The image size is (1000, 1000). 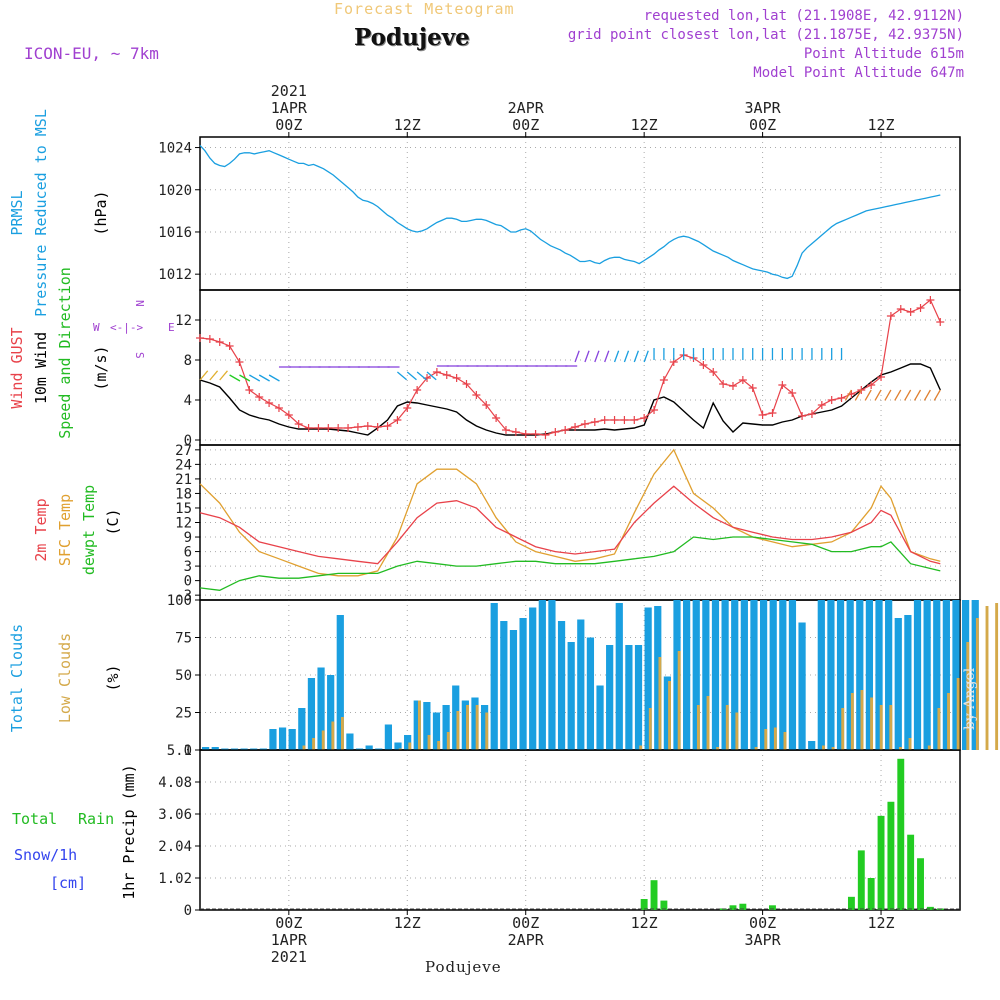 What do you see at coordinates (525, 923) in the screenshot?
I see `bottom-time-label: 00Z` at bounding box center [525, 923].